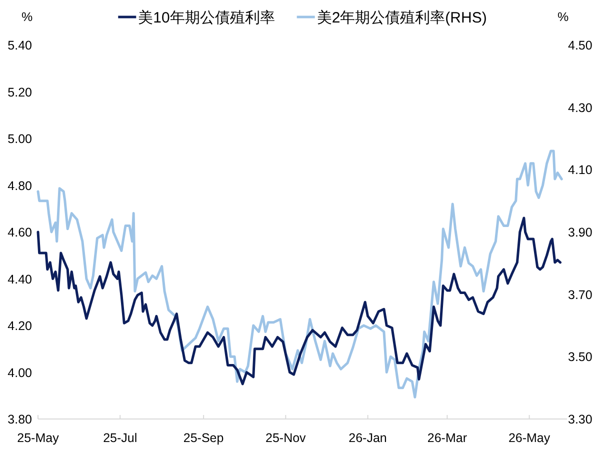 Image resolution: width=600 pixels, height=450 pixels. I want to click on x-tick-label: 26-May, so click(529, 438).